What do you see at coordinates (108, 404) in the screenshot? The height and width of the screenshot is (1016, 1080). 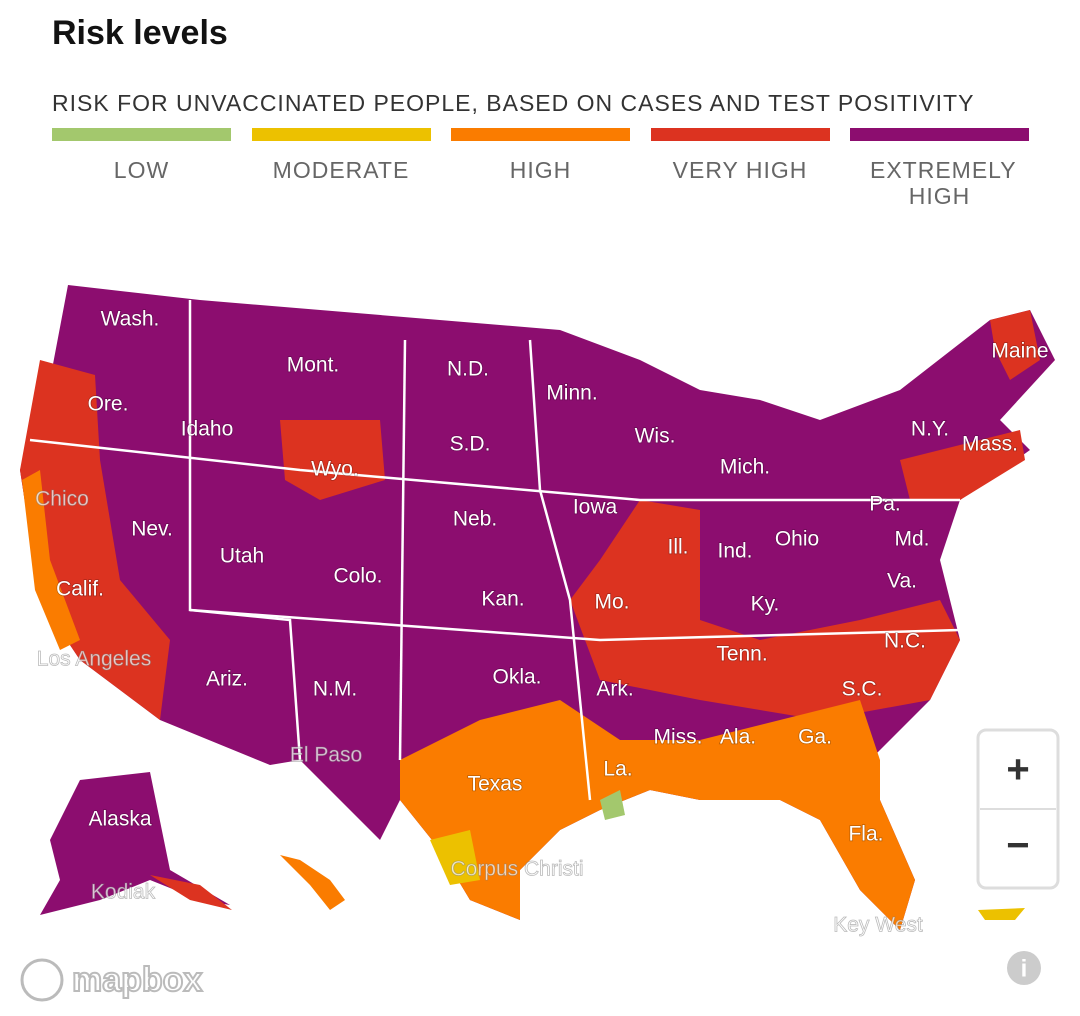 I see `state-label: Ore.` at bounding box center [108, 404].